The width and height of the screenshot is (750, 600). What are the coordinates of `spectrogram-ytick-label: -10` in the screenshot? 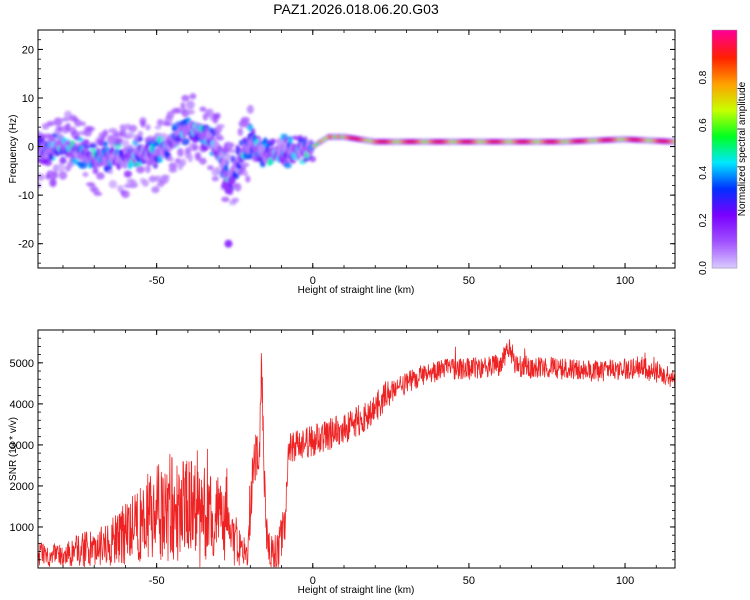 It's located at (26, 196).